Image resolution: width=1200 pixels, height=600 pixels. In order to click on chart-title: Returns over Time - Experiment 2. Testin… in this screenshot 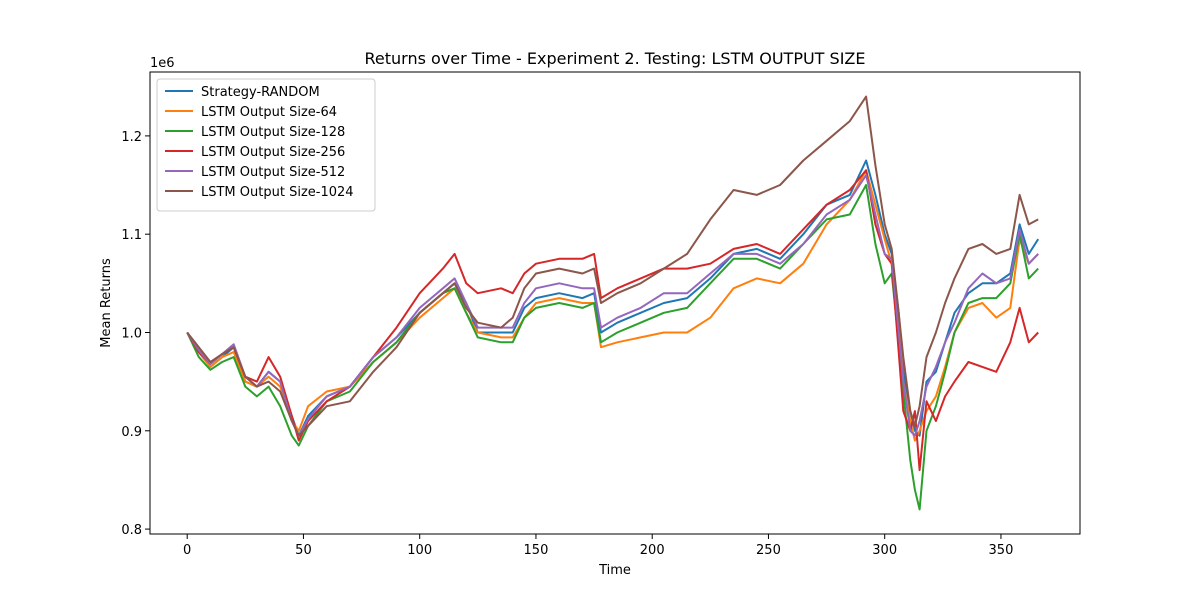, I will do `click(615, 58)`.